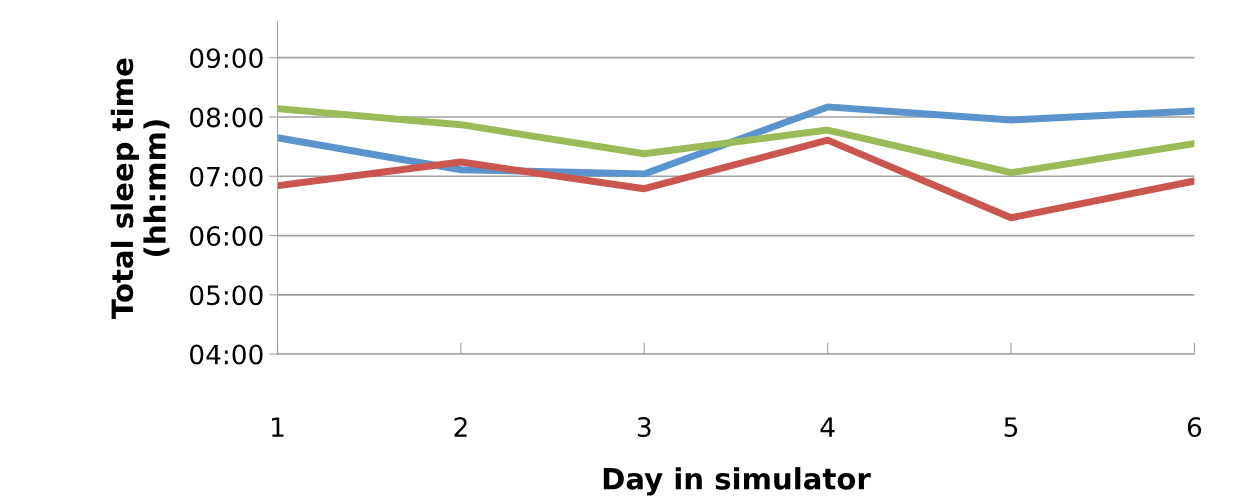 This screenshot has width=1239, height=503. What do you see at coordinates (226, 235) in the screenshot?
I see `y-tick-label: 06:00` at bounding box center [226, 235].